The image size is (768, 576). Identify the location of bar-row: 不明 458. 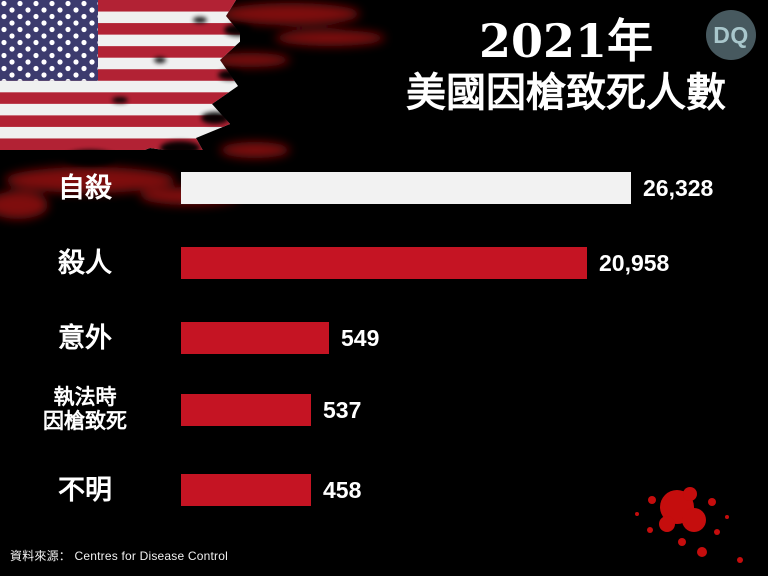
(180, 490).